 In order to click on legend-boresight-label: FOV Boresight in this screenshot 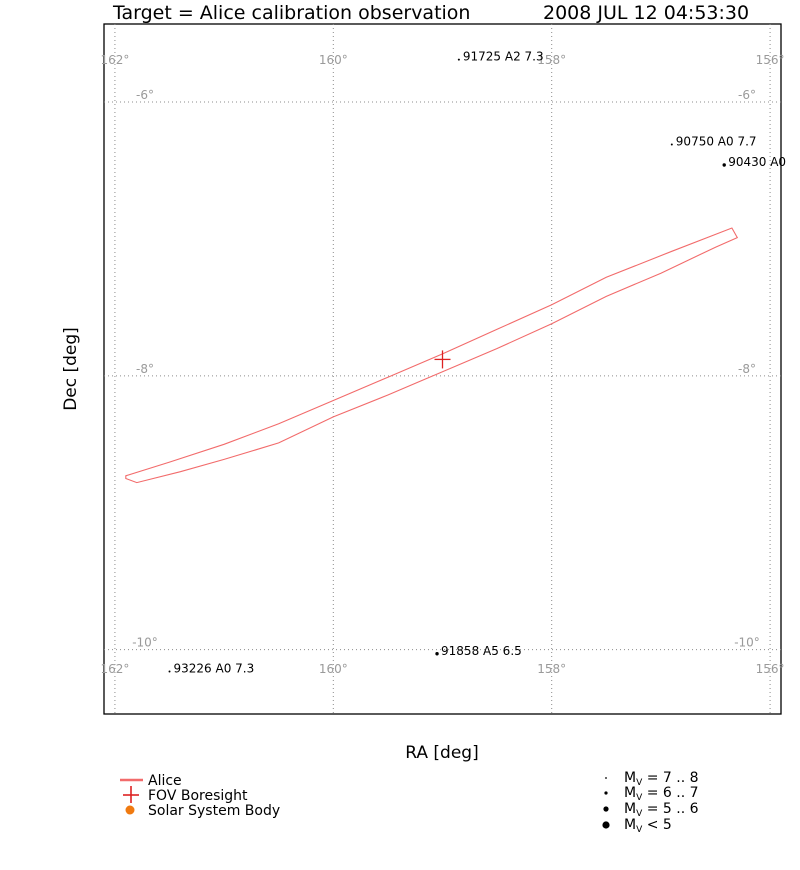, I will do `click(198, 796)`.